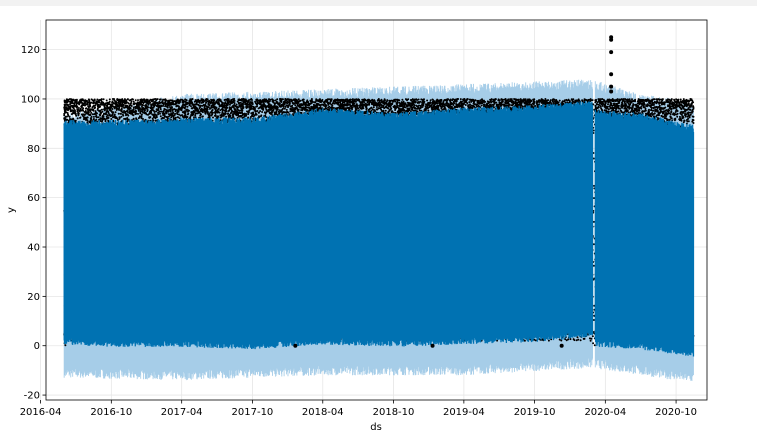 The image size is (757, 445). What do you see at coordinates (33, 297) in the screenshot?
I see `y-tick-label: 20` at bounding box center [33, 297].